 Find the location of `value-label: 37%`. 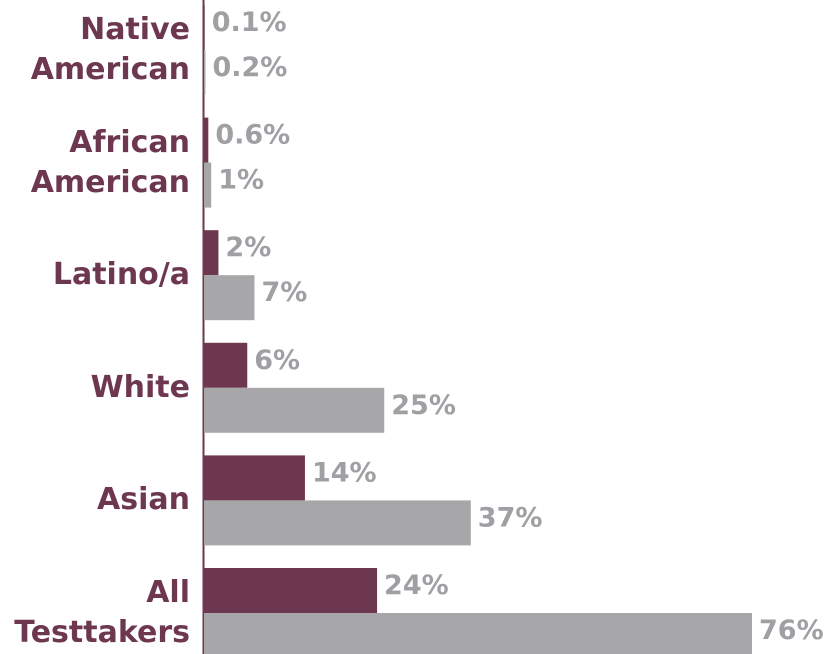

value-label: 37% is located at coordinates (510, 517).